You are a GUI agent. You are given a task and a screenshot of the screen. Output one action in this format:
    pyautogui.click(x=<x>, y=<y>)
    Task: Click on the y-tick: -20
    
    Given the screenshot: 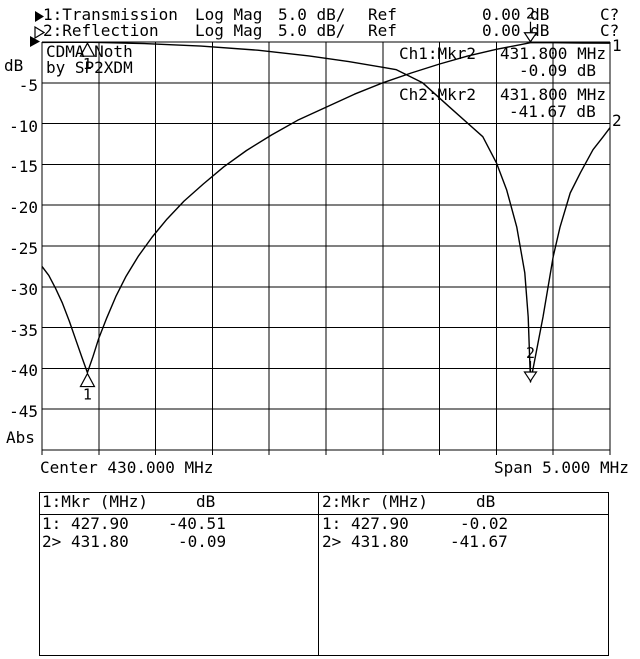 What is the action you would take?
    pyautogui.click(x=23, y=207)
    